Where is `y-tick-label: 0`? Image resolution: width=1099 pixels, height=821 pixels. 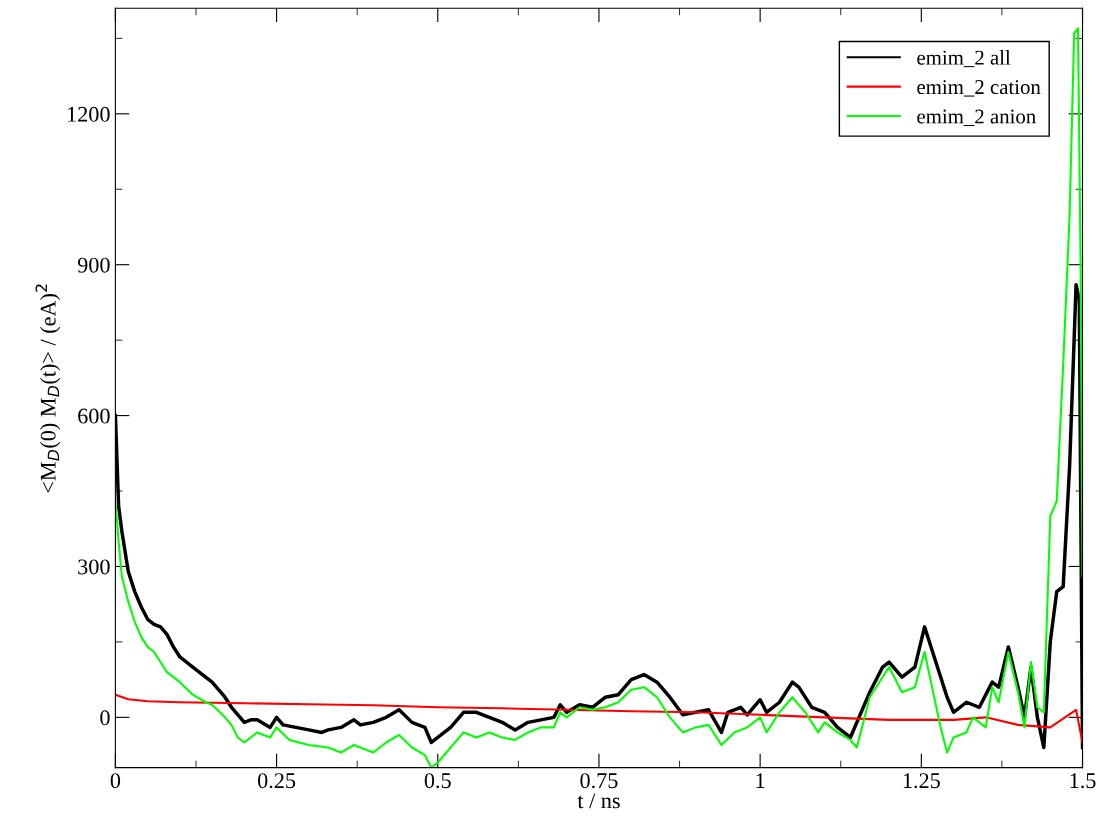
y-tick-label: 0 is located at coordinates (105, 718).